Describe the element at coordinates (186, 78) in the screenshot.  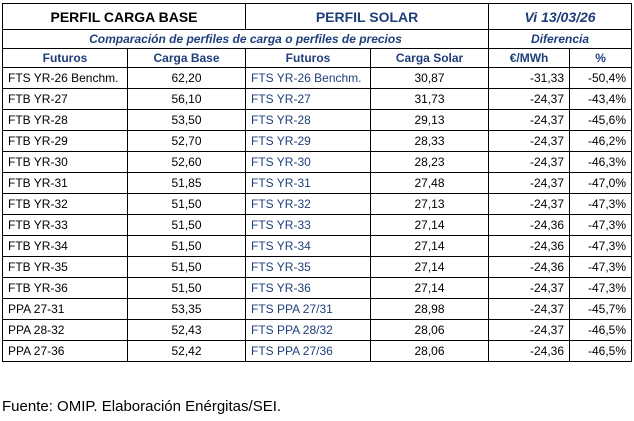
I see `carga-base-cell: 62,20` at that location.